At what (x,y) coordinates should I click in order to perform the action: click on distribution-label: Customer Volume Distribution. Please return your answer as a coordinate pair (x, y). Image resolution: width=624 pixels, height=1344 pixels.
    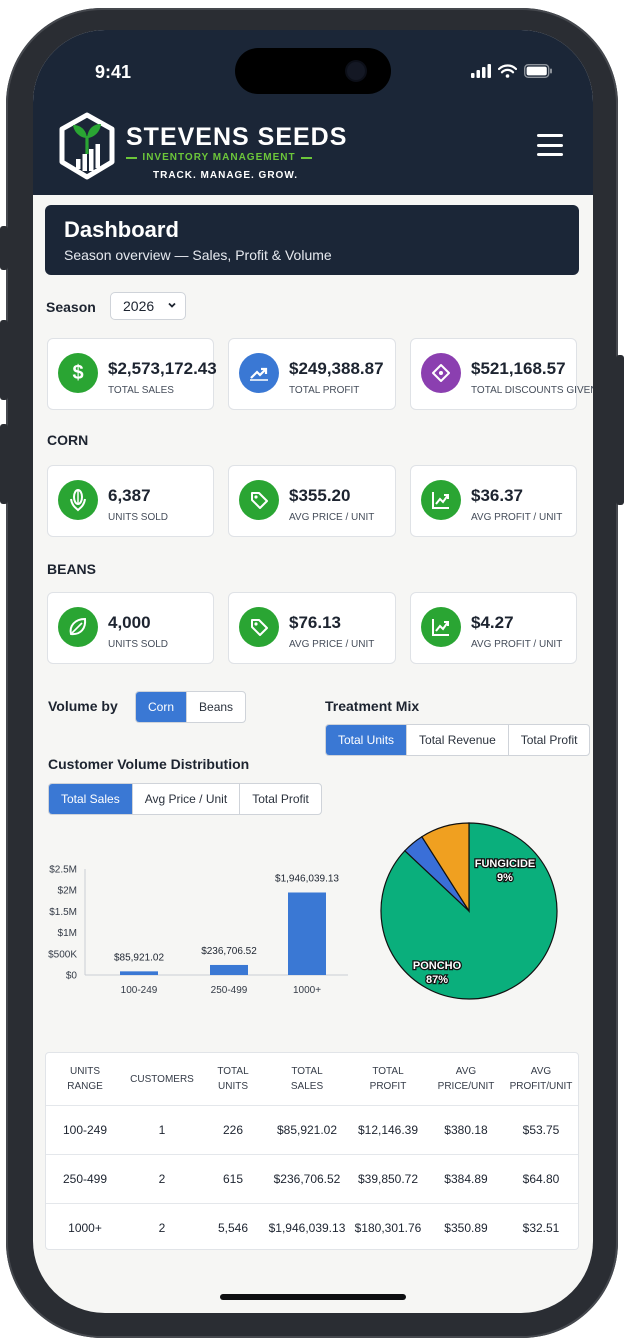
    Looking at the image, I should click on (149, 764).